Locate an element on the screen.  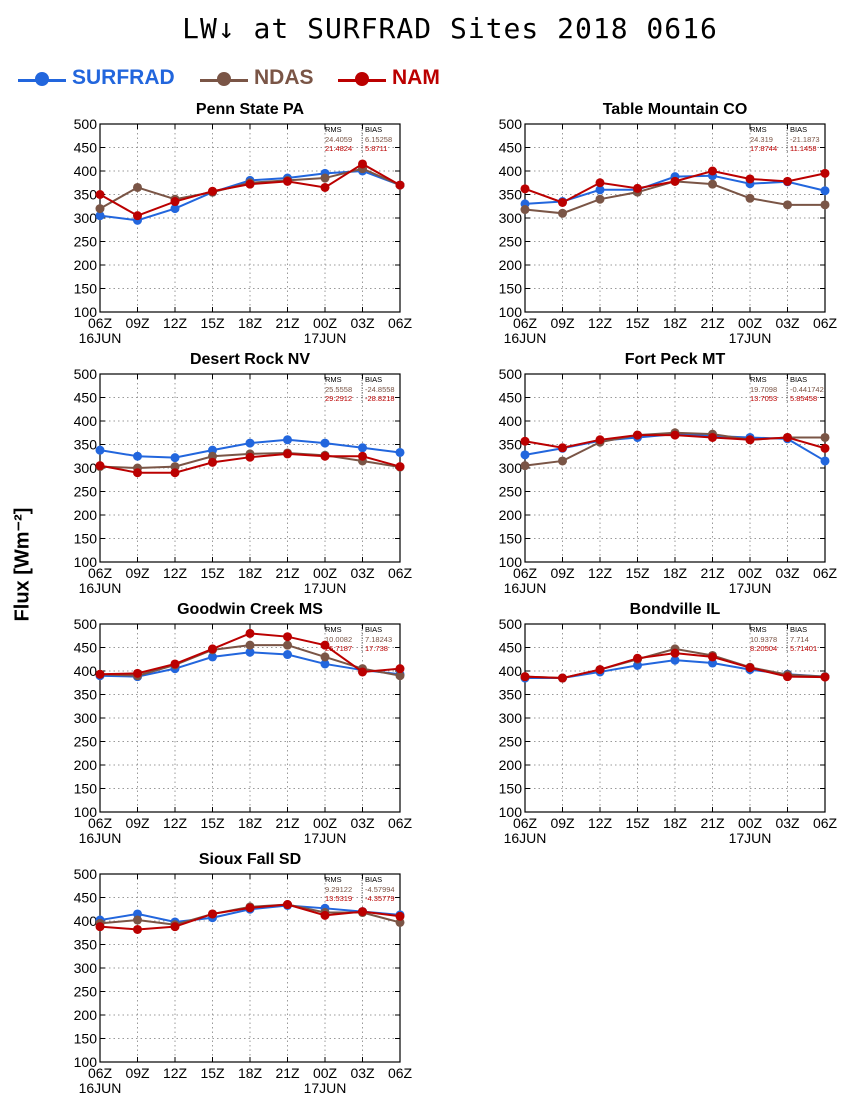
stats-value: 24.319 is located at coordinates (761, 139).